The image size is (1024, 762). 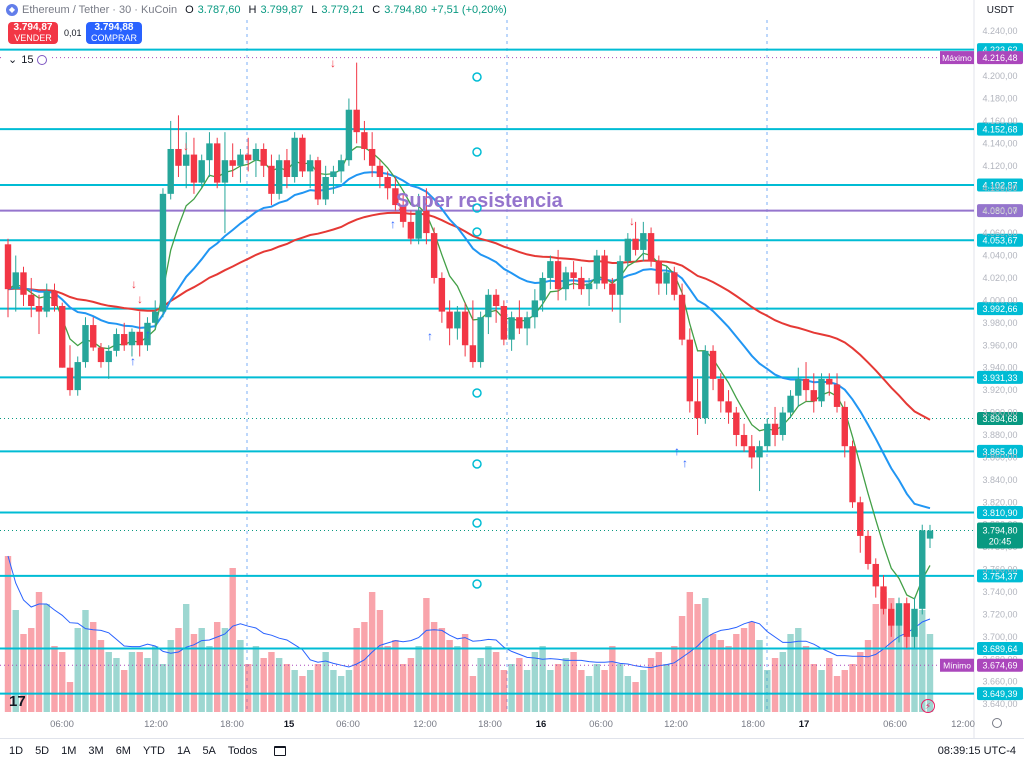 I want to click on timeframe-ytd: YTD, so click(x=153, y=750).